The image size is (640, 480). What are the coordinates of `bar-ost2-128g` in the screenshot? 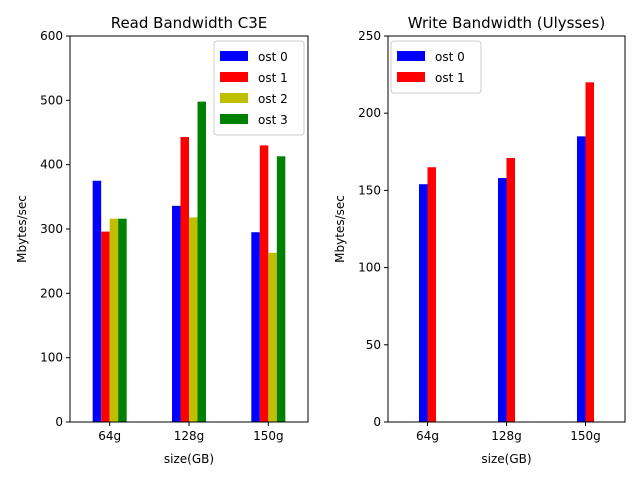 It's located at (193, 319).